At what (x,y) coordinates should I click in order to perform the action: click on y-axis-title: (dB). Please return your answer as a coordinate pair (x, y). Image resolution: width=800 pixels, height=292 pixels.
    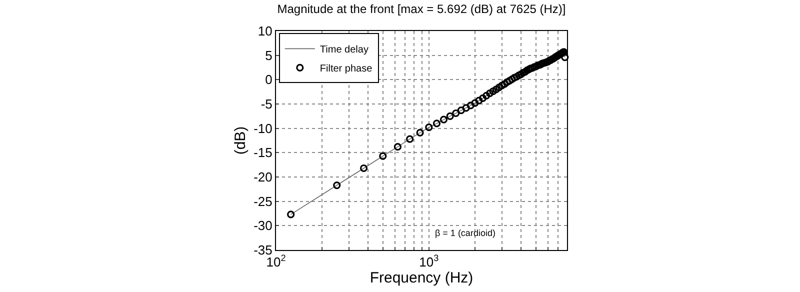
    Looking at the image, I should click on (240, 140).